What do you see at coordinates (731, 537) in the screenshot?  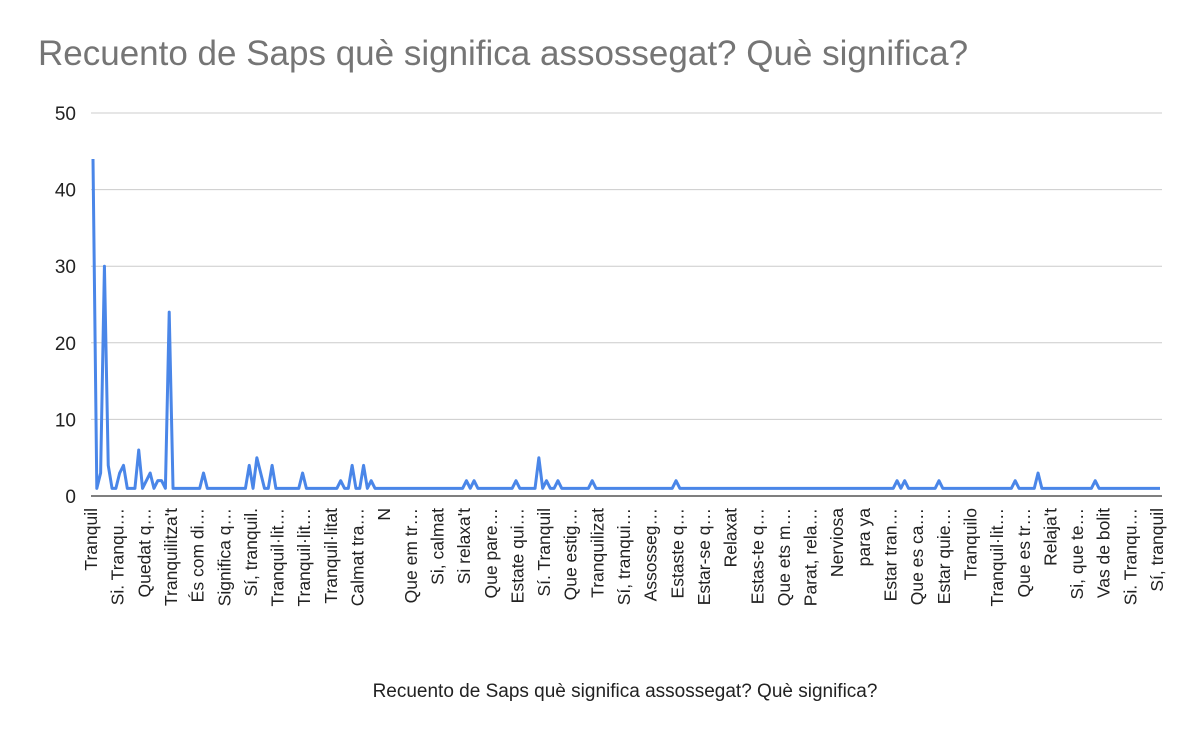 I see `x-tick-label: Relaxat` at bounding box center [731, 537].